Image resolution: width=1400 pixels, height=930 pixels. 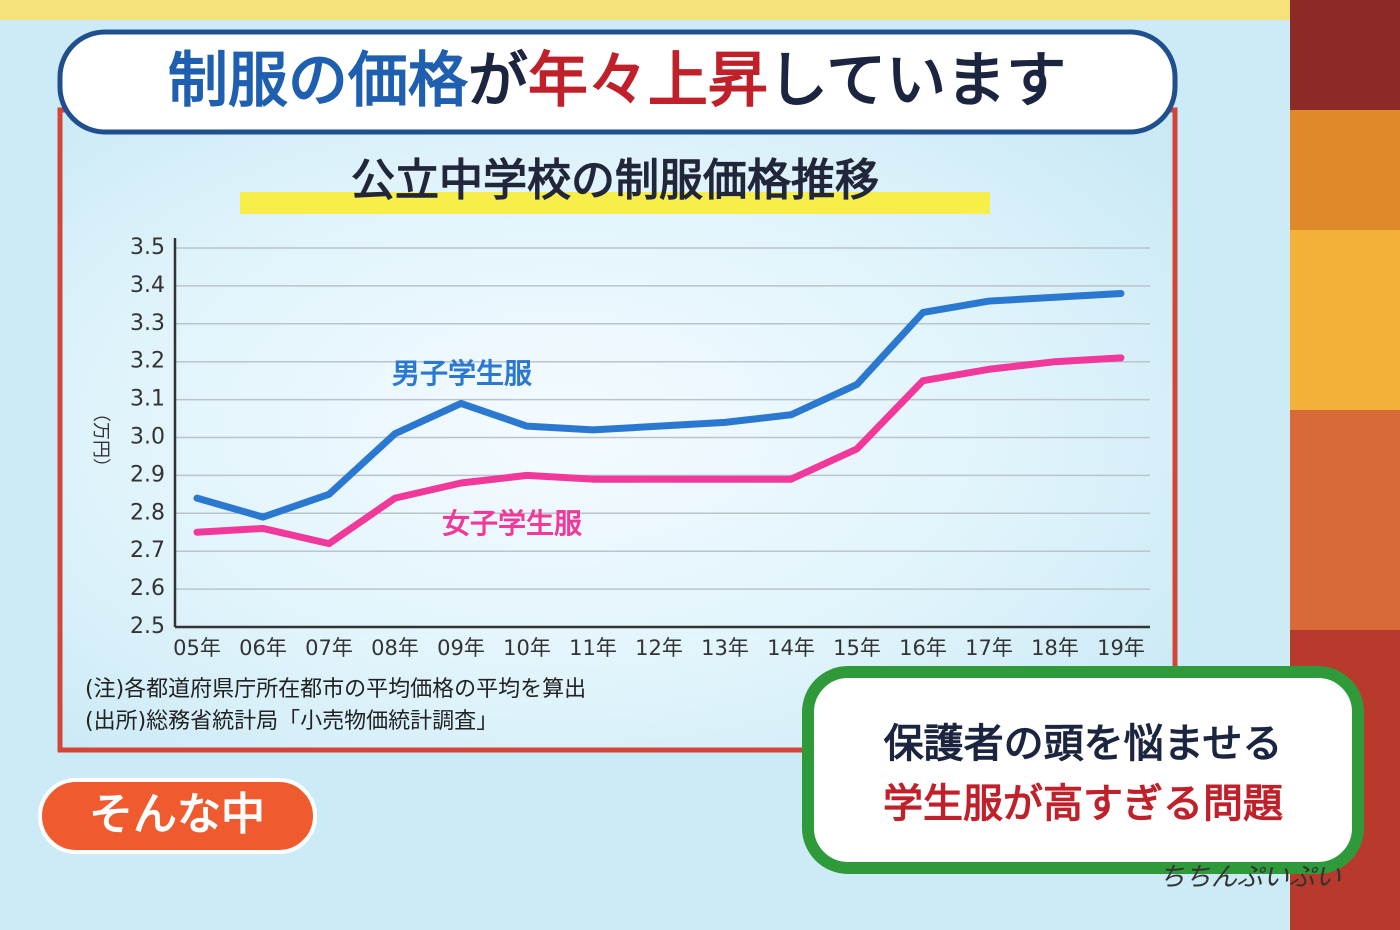 What do you see at coordinates (395, 648) in the screenshot?
I see `x-tick-label: 08年` at bounding box center [395, 648].